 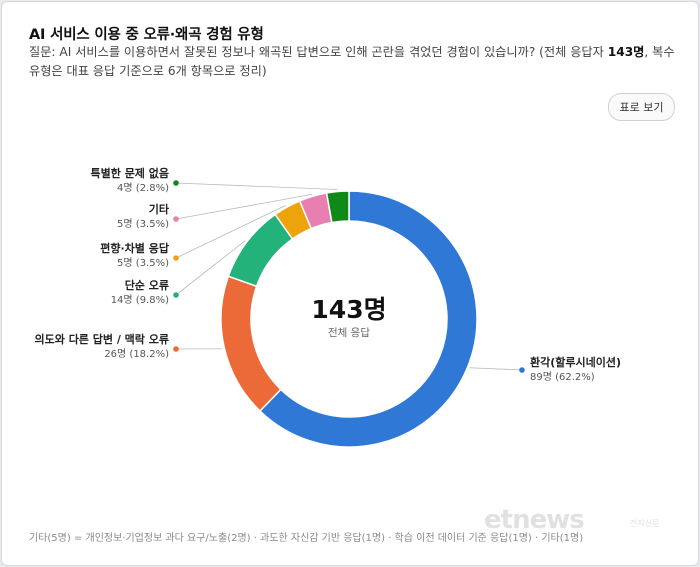 I want to click on center-total: 143명, so click(x=348, y=309).